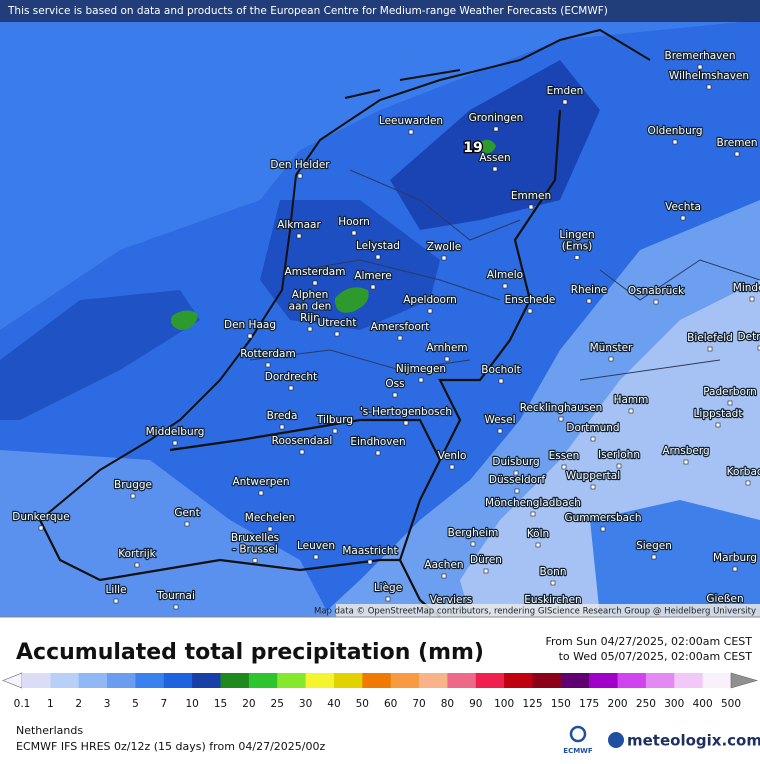  Describe the element at coordinates (299, 225) in the screenshot. I see `city-label: Alkmaar` at that location.